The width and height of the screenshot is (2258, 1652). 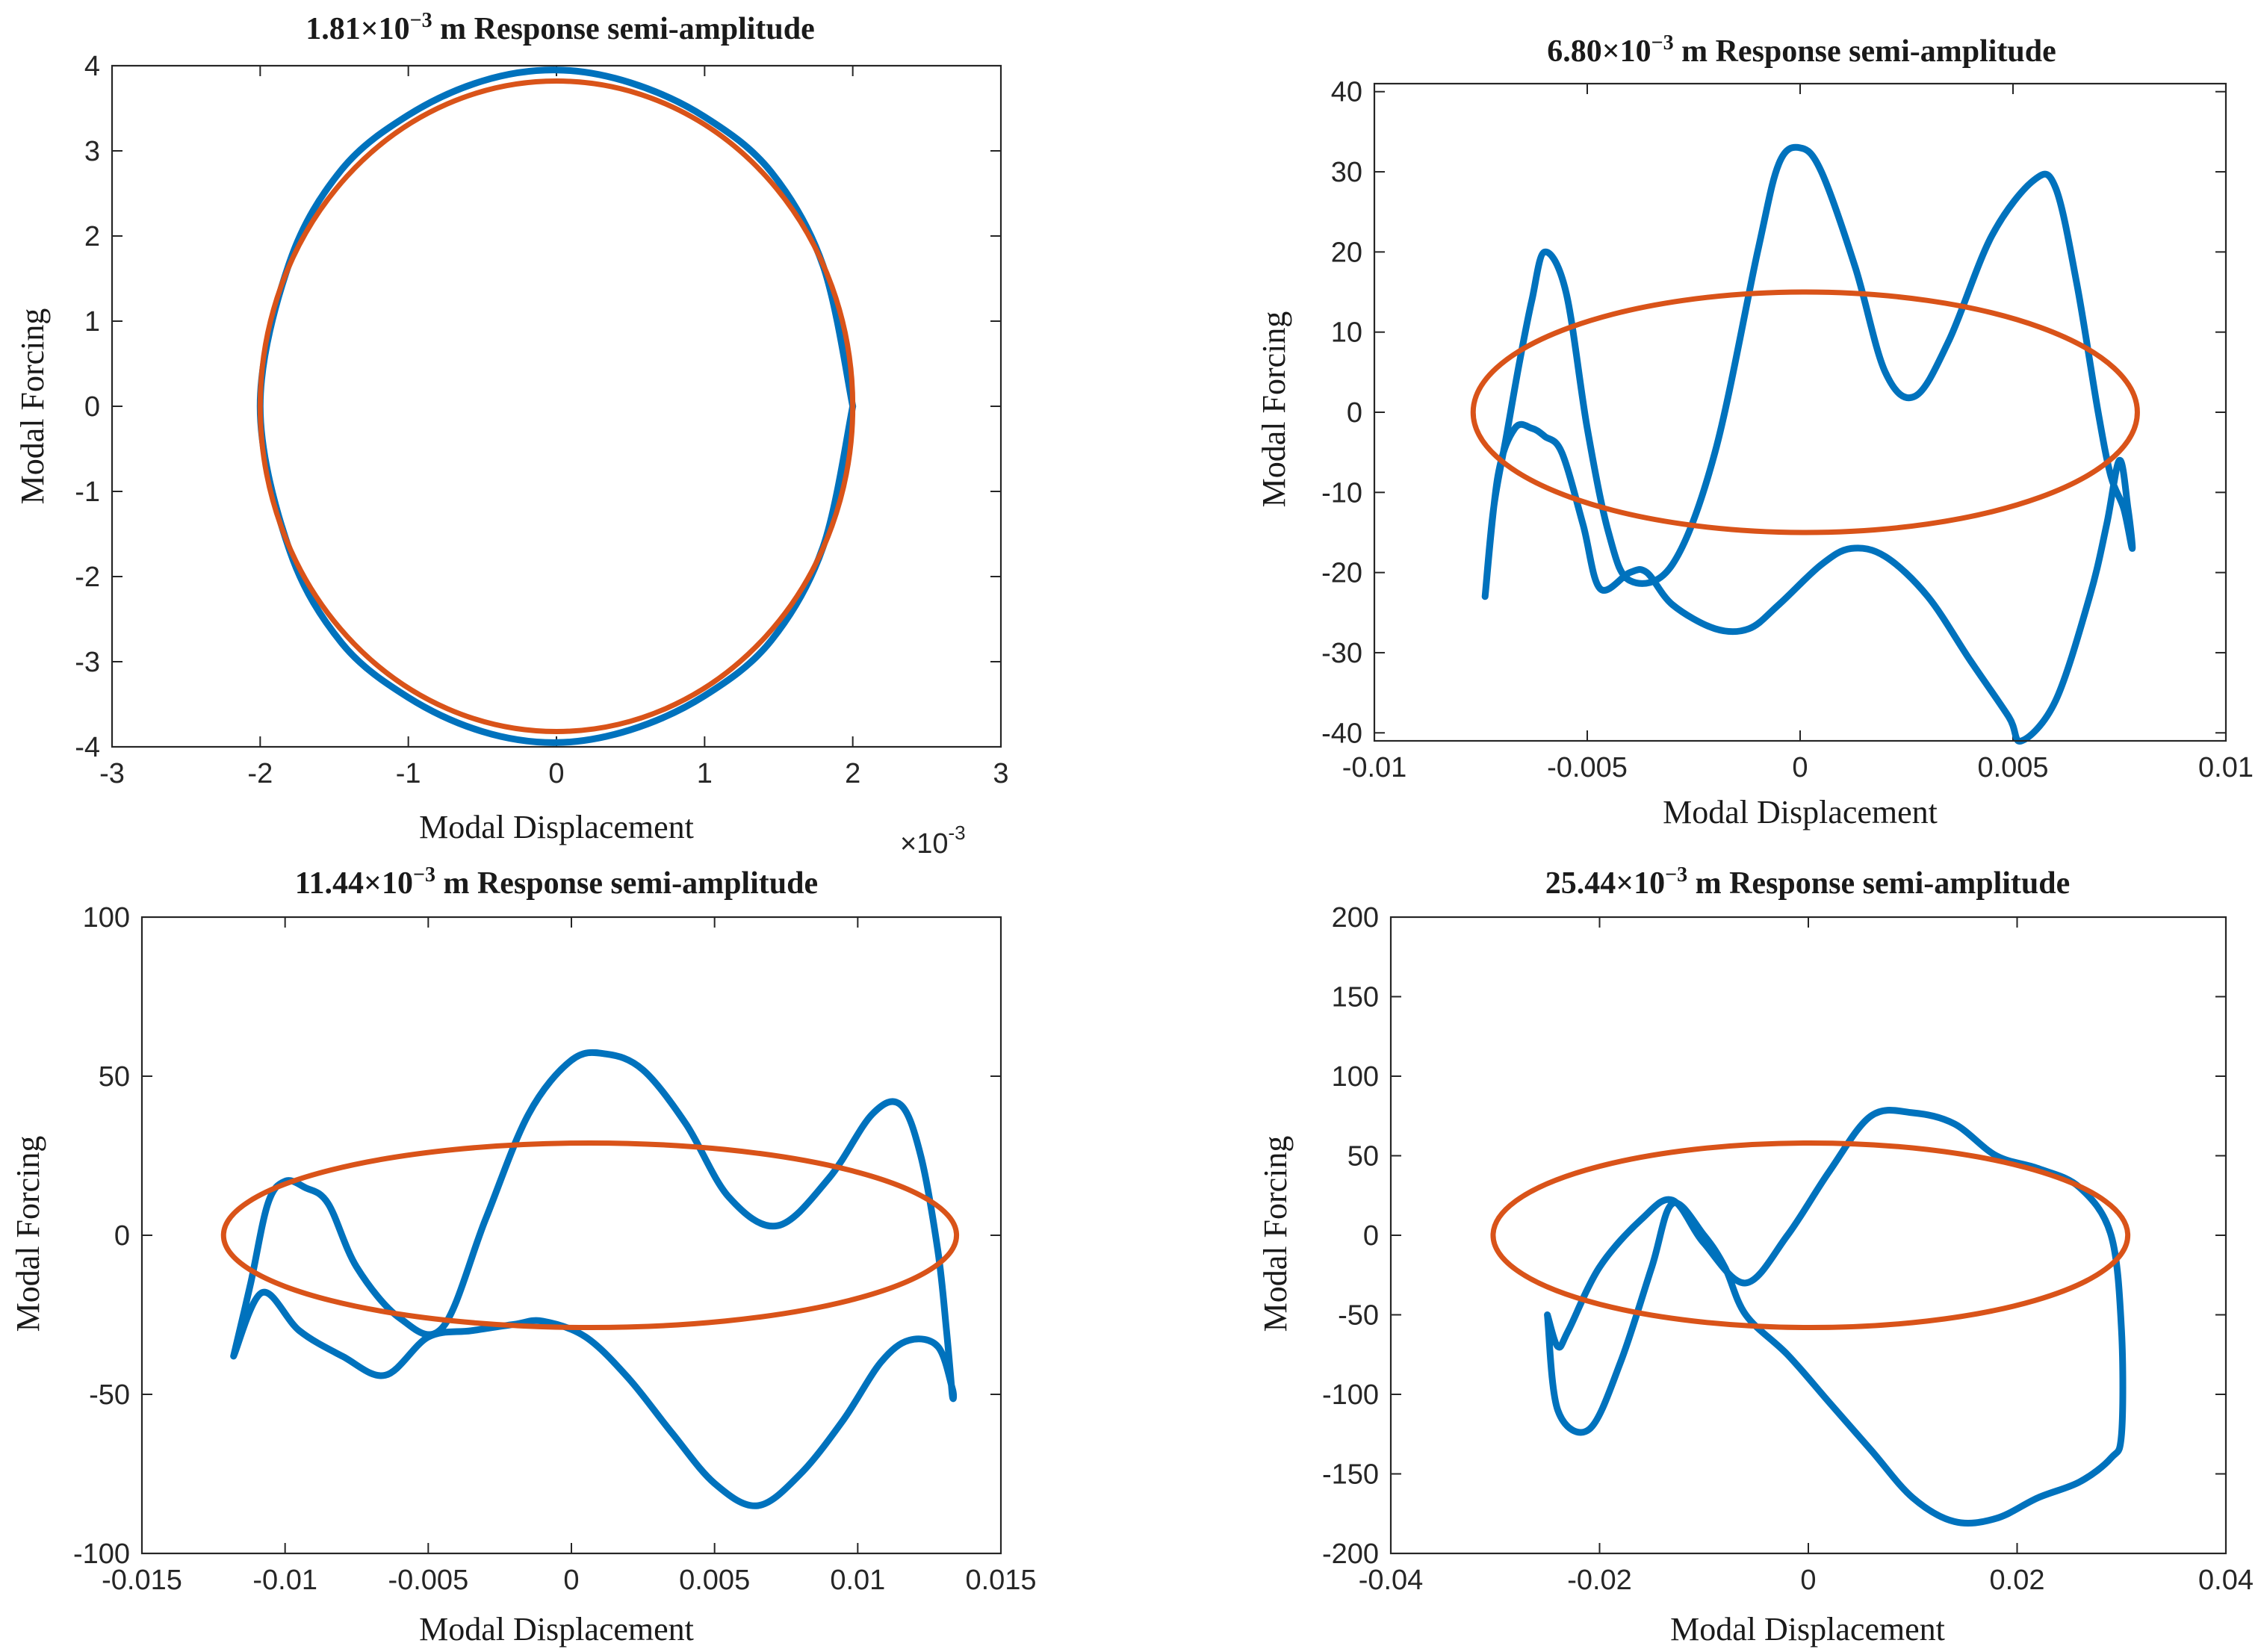 What do you see at coordinates (714, 1580) in the screenshot?
I see `panel-3-x-tick-label: 0.005` at bounding box center [714, 1580].